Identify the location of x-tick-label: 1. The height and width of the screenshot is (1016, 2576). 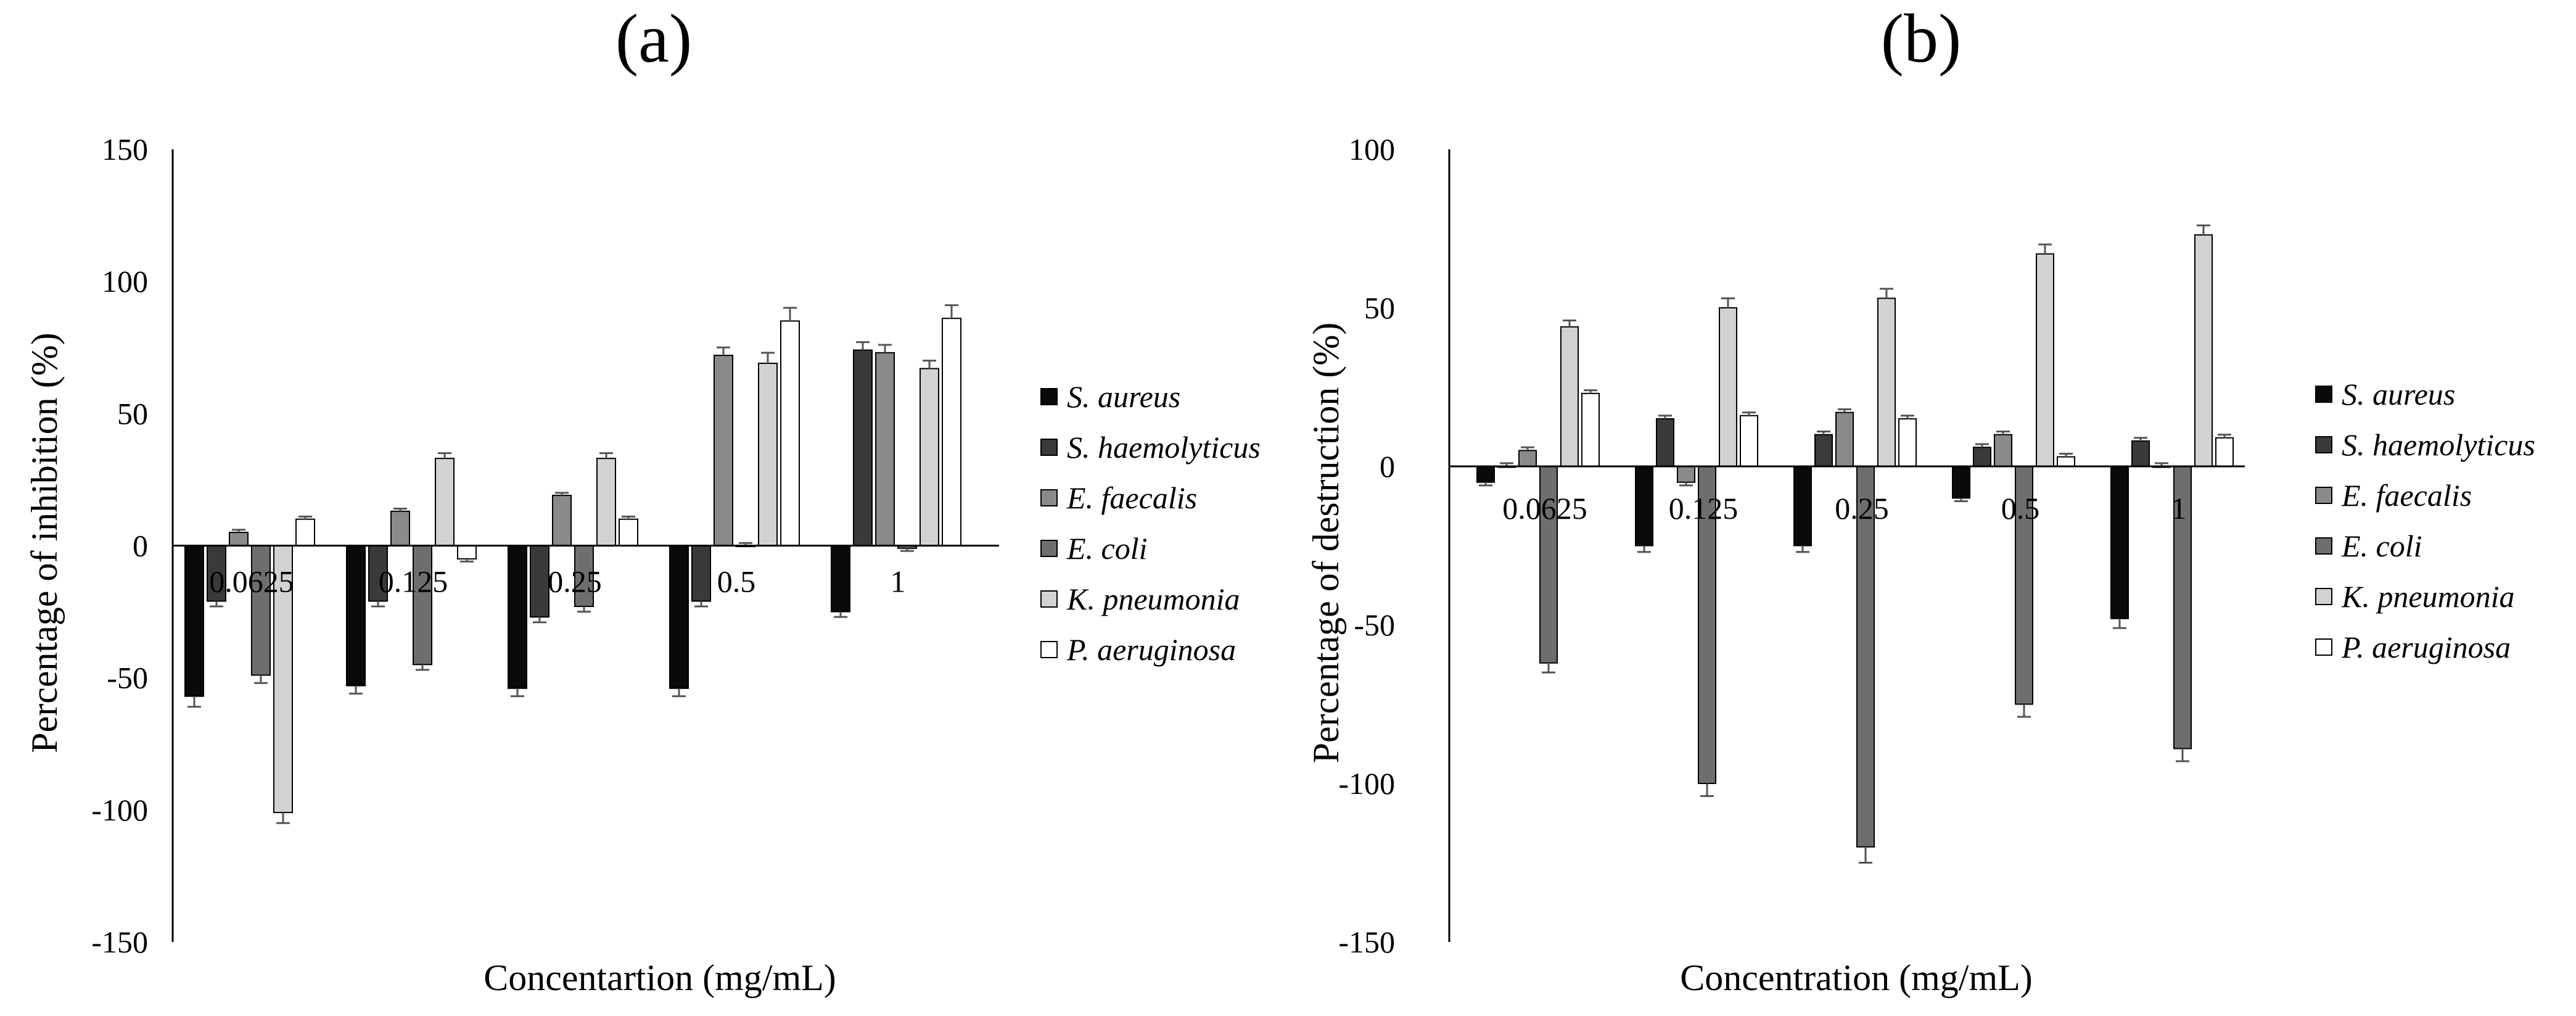
(898, 581).